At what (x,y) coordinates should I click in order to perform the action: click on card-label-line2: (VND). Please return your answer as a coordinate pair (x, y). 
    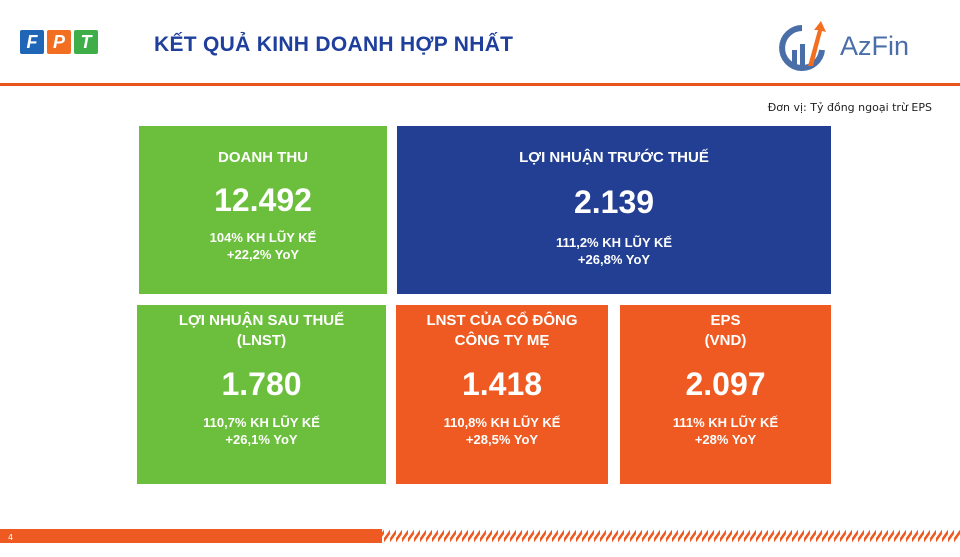
    Looking at the image, I should click on (725, 341).